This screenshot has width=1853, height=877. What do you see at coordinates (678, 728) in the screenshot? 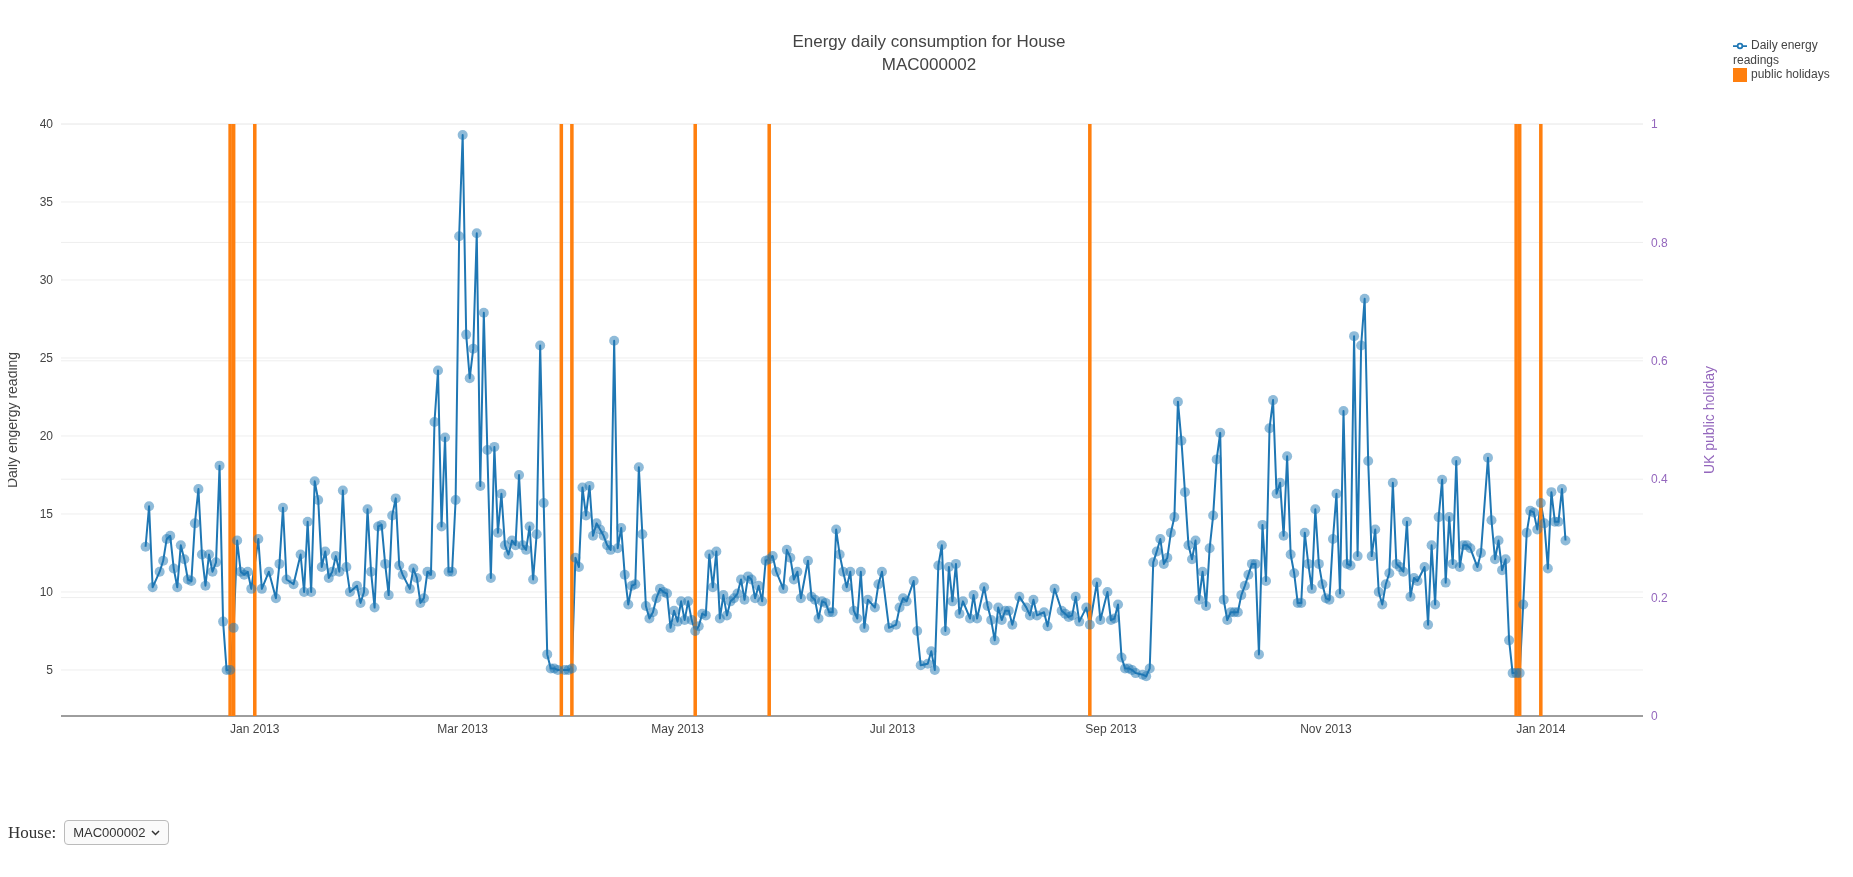
I see `x-tick-label: May 2013` at bounding box center [678, 728].